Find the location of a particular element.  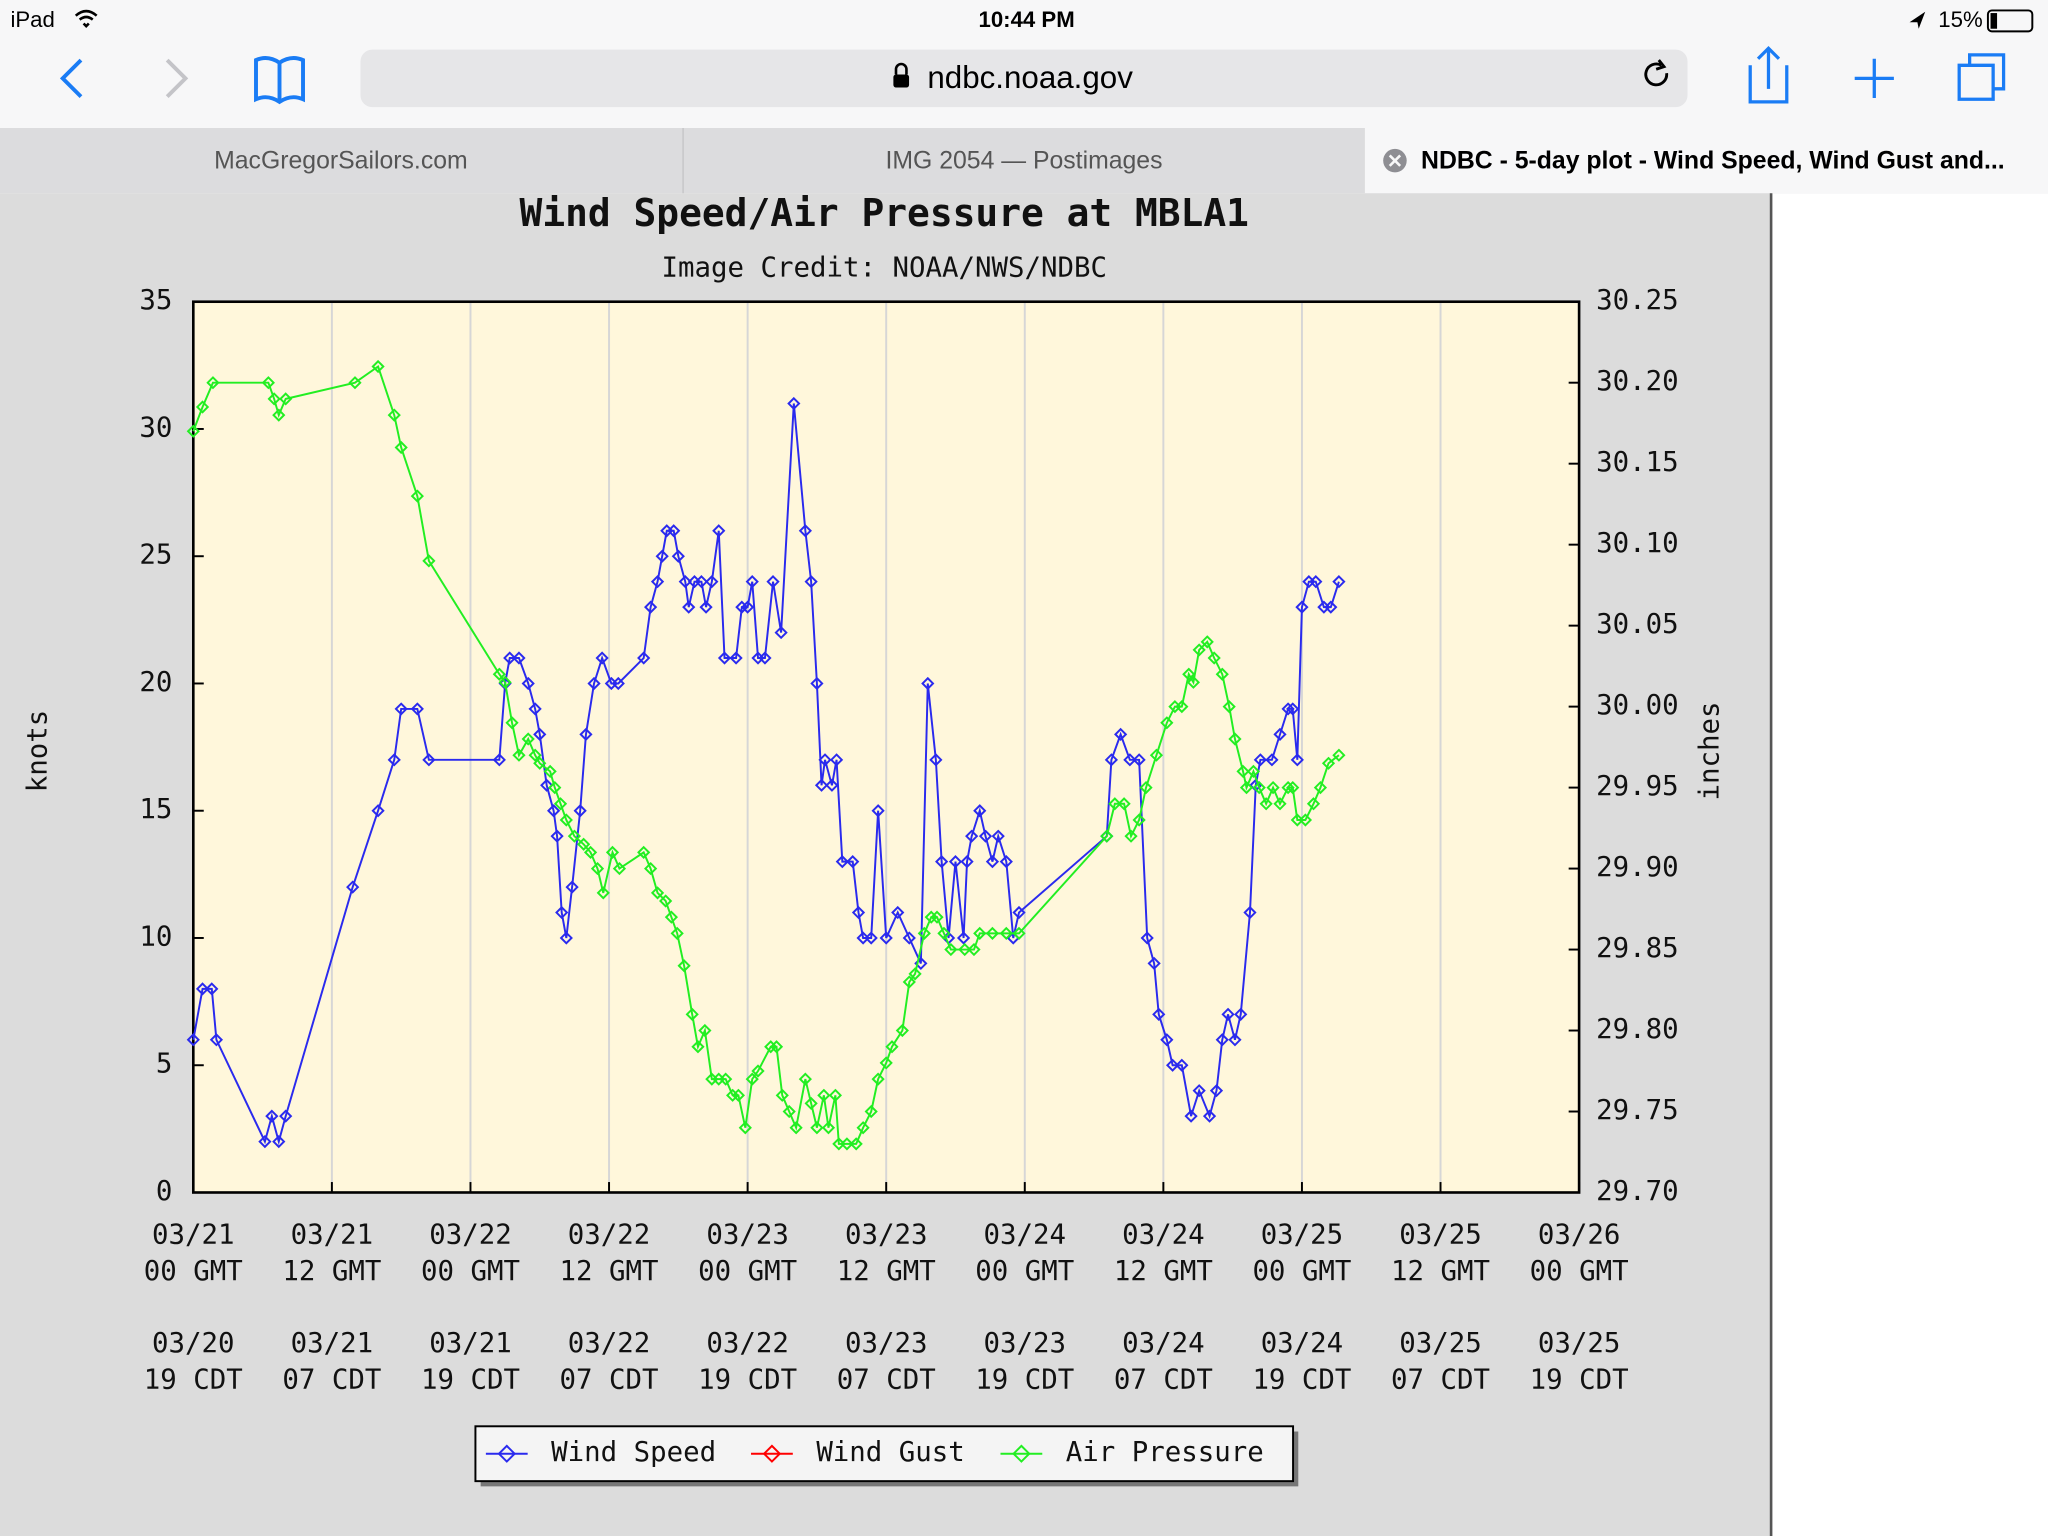

bookmarks-button is located at coordinates (279, 80).